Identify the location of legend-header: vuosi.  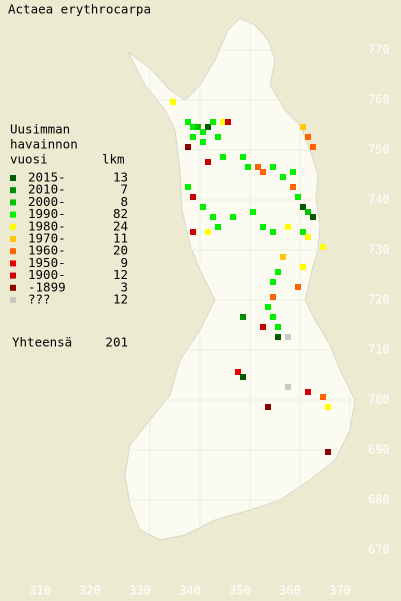
(29, 159).